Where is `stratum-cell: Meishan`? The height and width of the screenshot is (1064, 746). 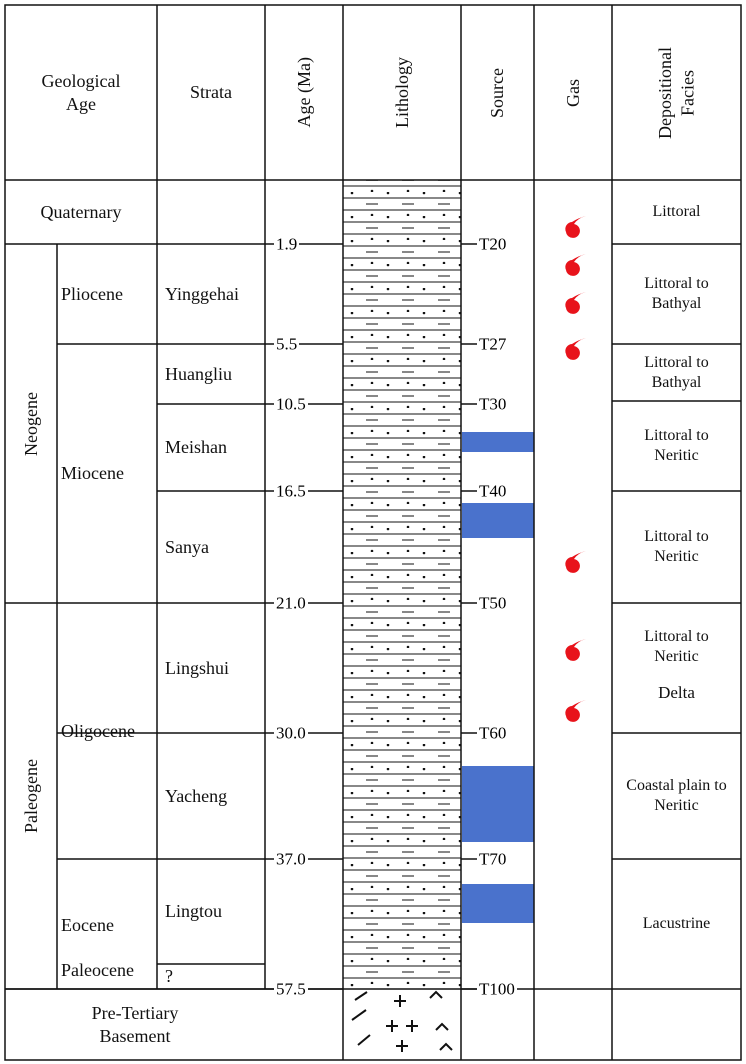
stratum-cell: Meishan is located at coordinates (215, 447).